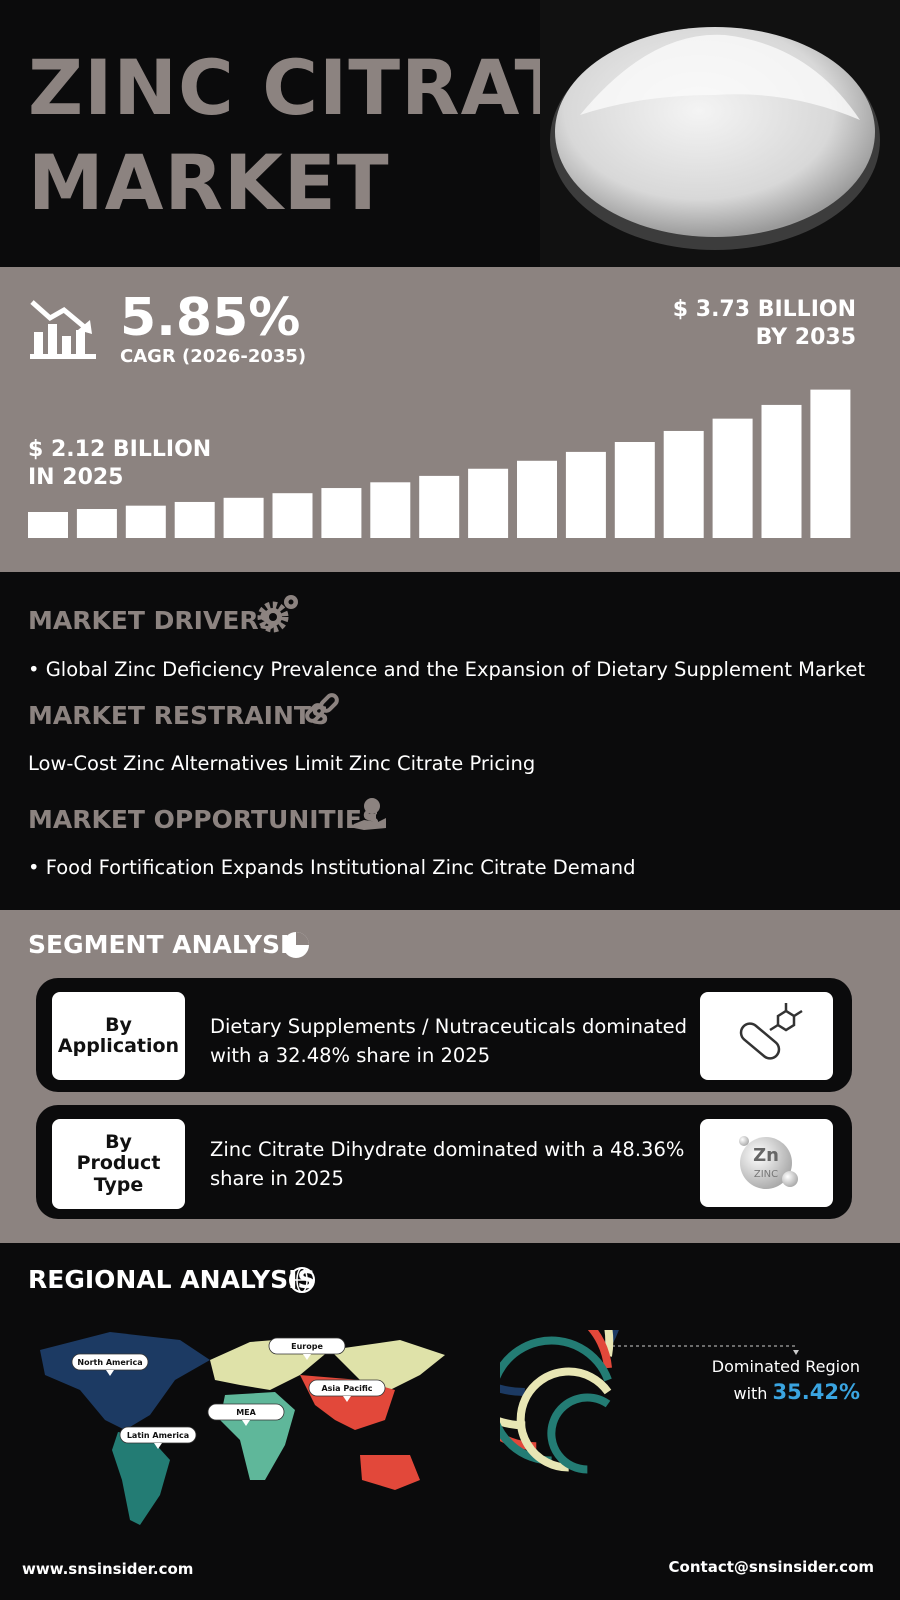 The image size is (900, 1600). I want to click on chart-icon, so click(63, 329).